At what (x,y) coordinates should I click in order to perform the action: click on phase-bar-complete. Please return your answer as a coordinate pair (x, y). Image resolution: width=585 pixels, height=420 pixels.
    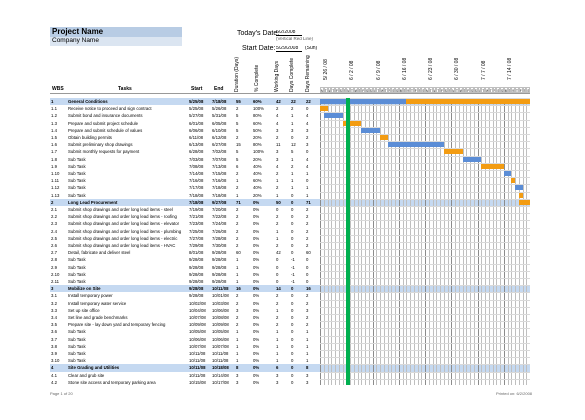
    Looking at the image, I should click on (363, 101).